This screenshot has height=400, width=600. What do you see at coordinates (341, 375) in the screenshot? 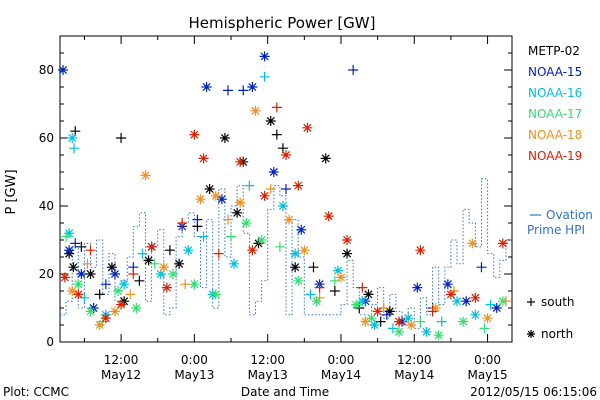
I see `x-tick-label-date: May14` at bounding box center [341, 375].